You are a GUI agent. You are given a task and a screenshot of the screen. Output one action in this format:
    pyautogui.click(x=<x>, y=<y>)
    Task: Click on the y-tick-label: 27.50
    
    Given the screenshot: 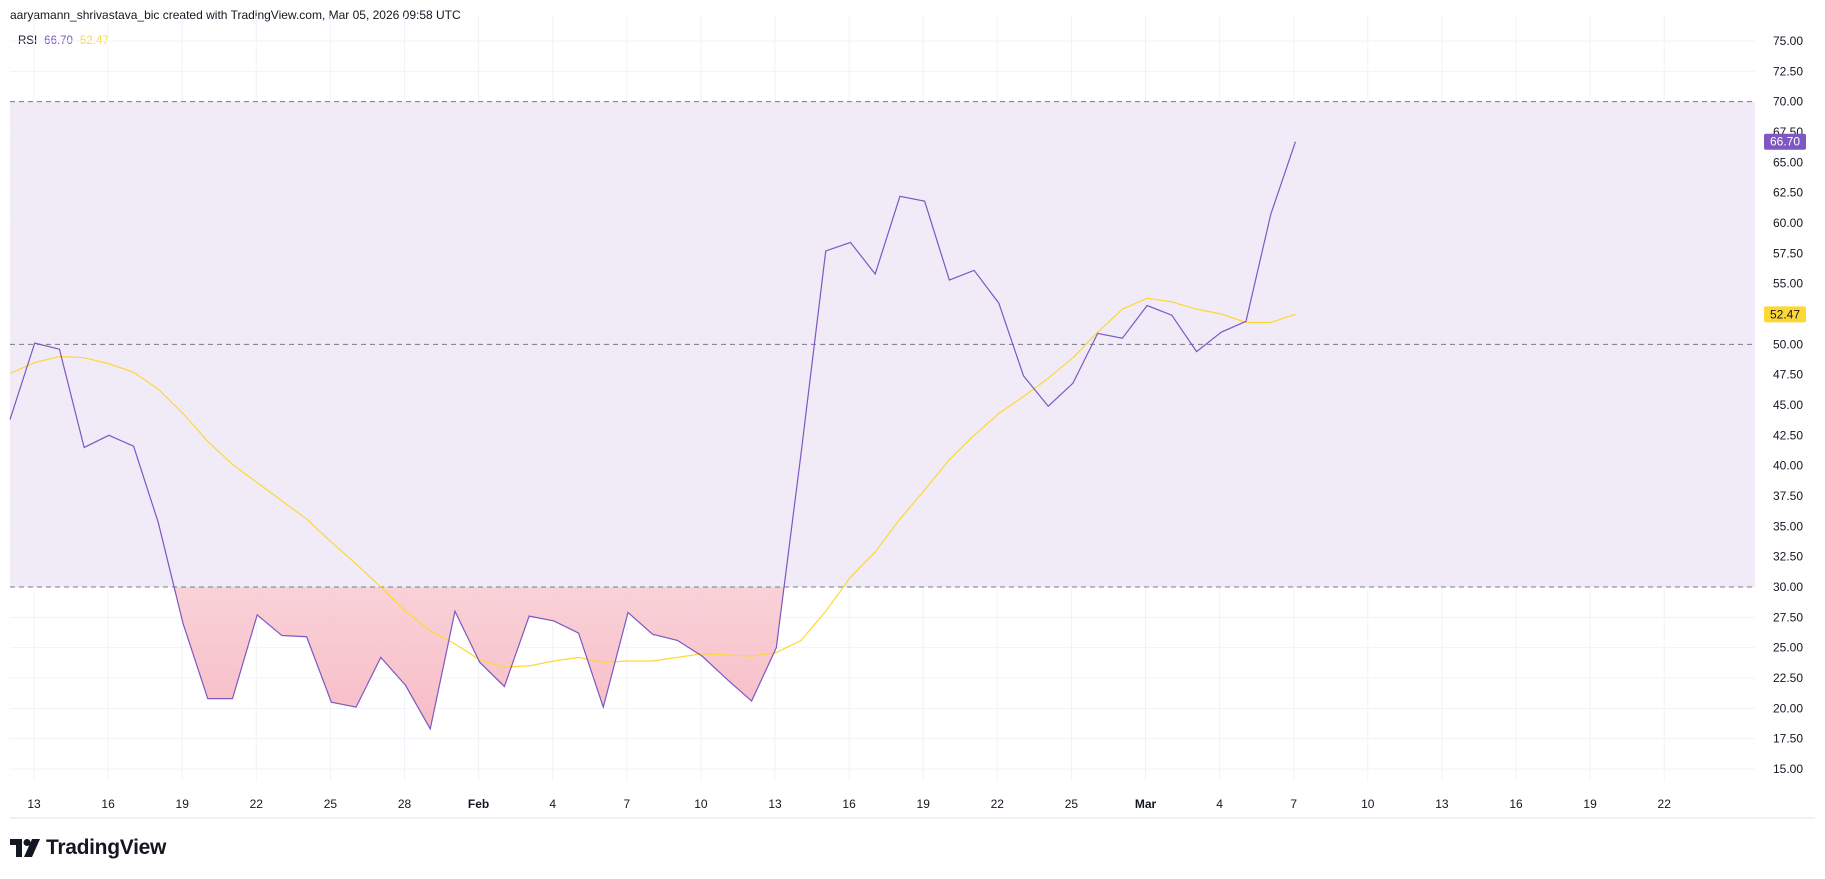 What is the action you would take?
    pyautogui.click(x=1788, y=617)
    